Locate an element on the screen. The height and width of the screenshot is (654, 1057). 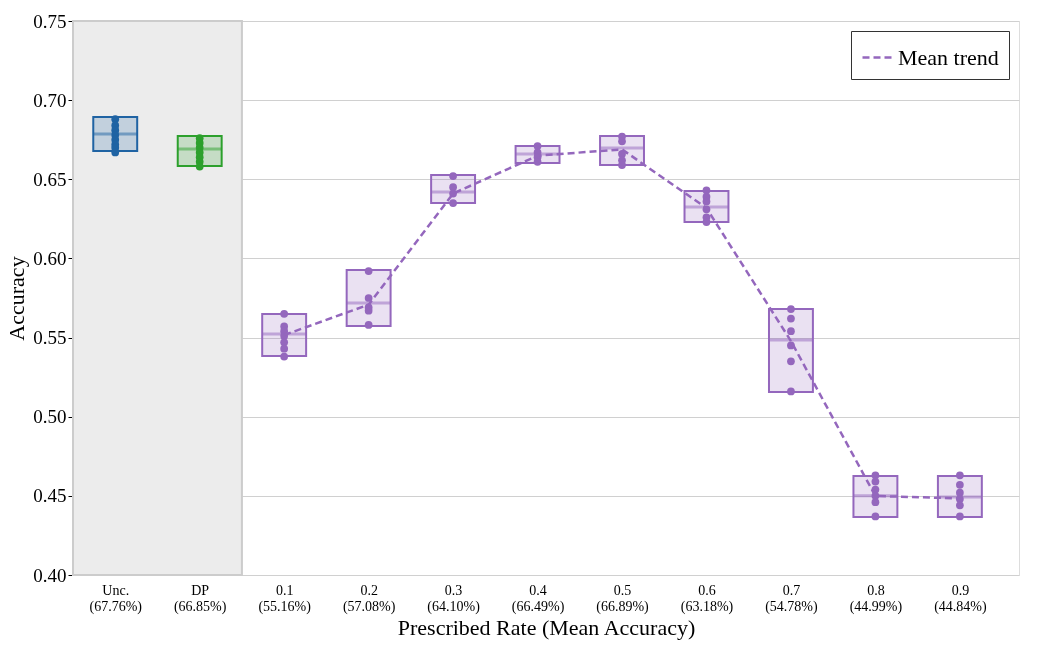
y-tick-label: 0.55 is located at coordinates (50, 338).